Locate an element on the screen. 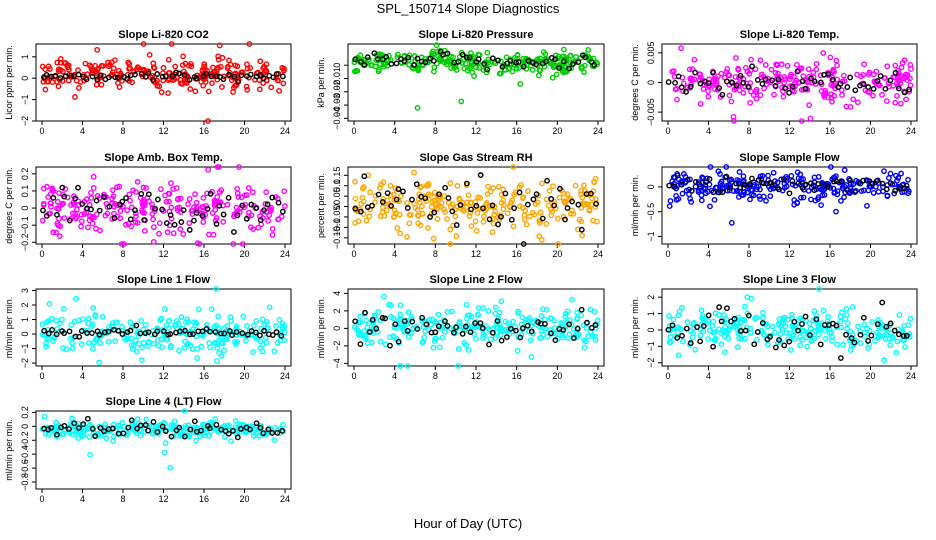 Image resolution: width=936 pixels, height=540 pixels. y-tick-label: 0 is located at coordinates (25, 78).